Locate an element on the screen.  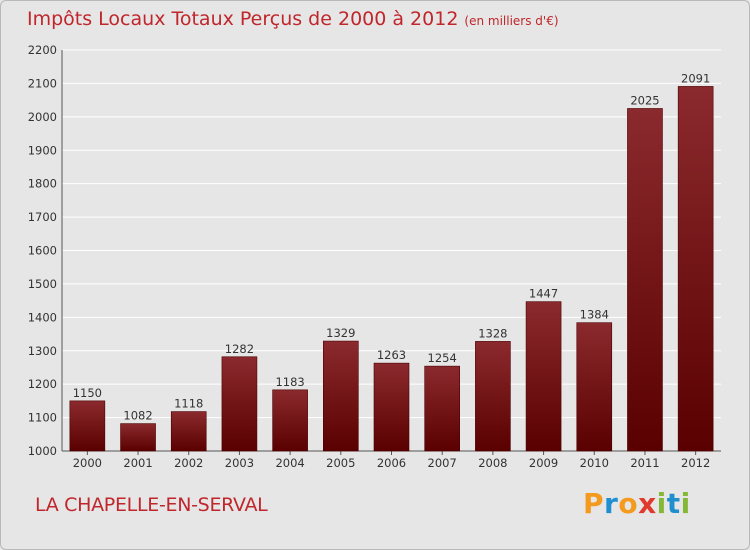
x-tick-label: 2001 is located at coordinates (137, 463).